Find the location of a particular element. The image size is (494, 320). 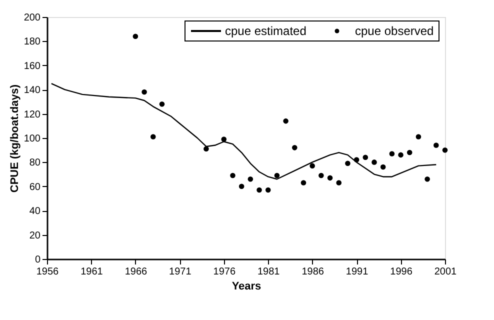

legend-label: cpue observed is located at coordinates (394, 31).